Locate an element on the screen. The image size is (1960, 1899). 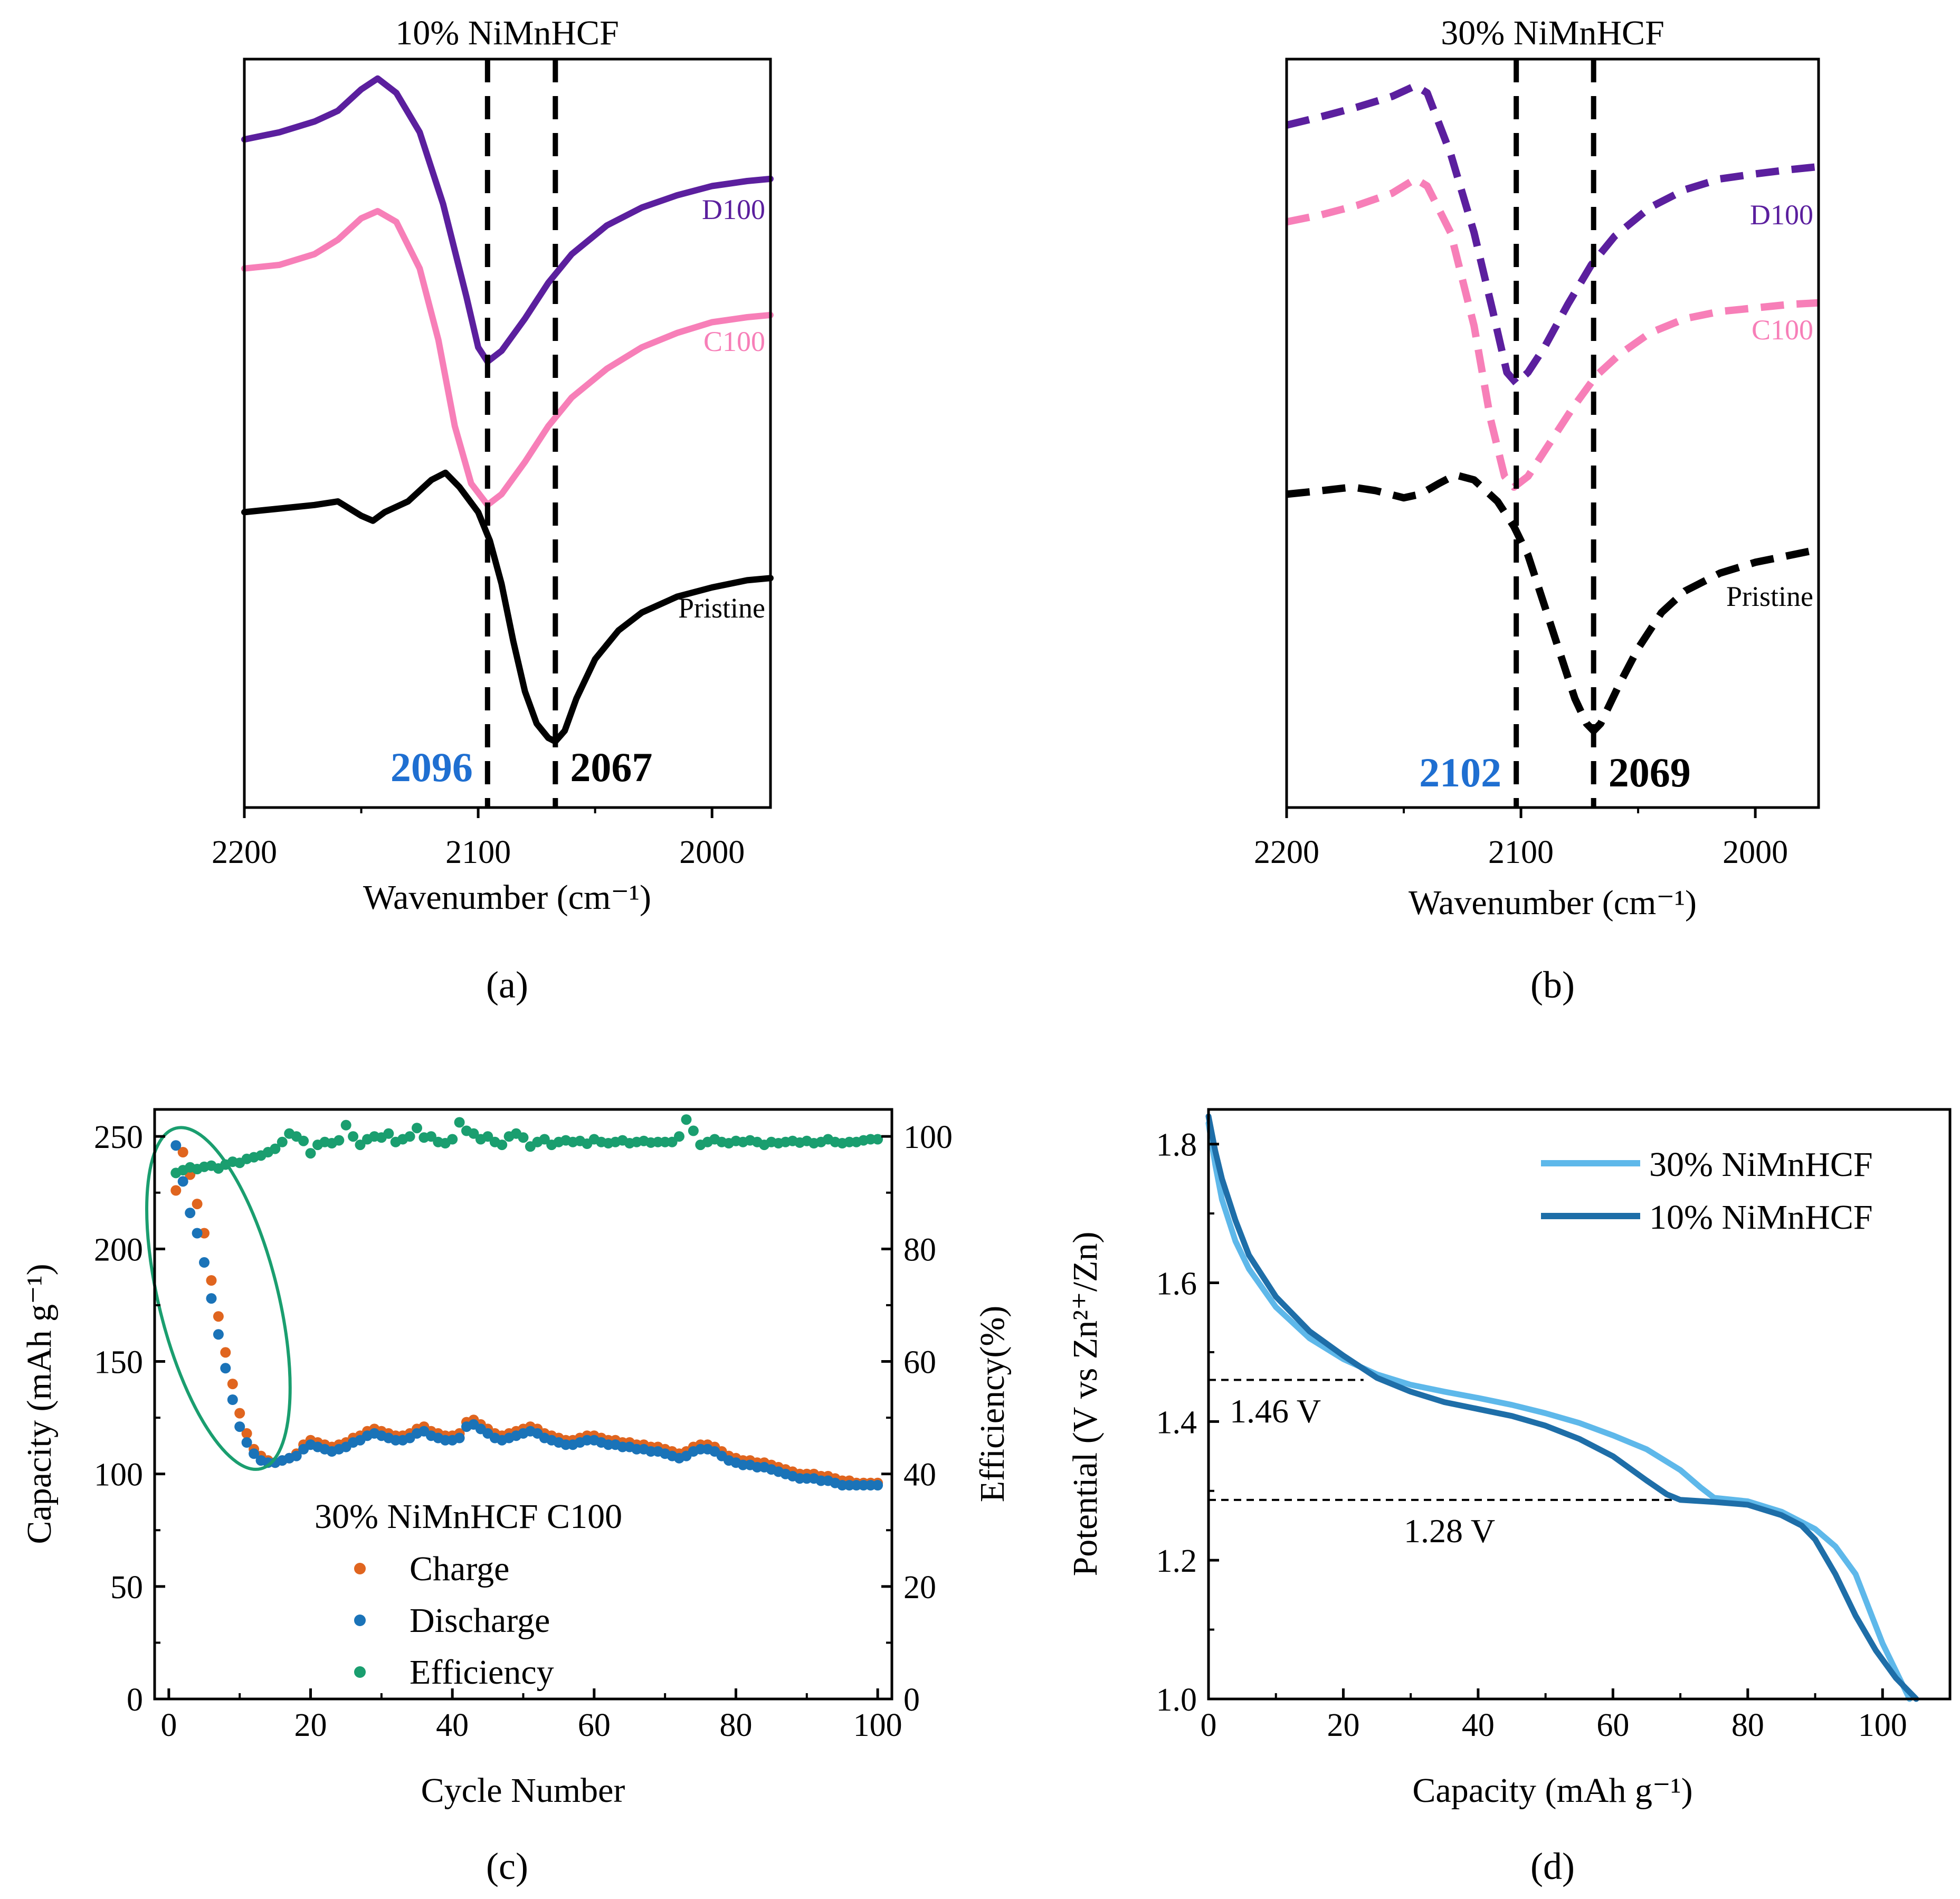
panel-d-x-axis-label: Capacity (mAh g⁻¹) is located at coordinates (1552, 1790).